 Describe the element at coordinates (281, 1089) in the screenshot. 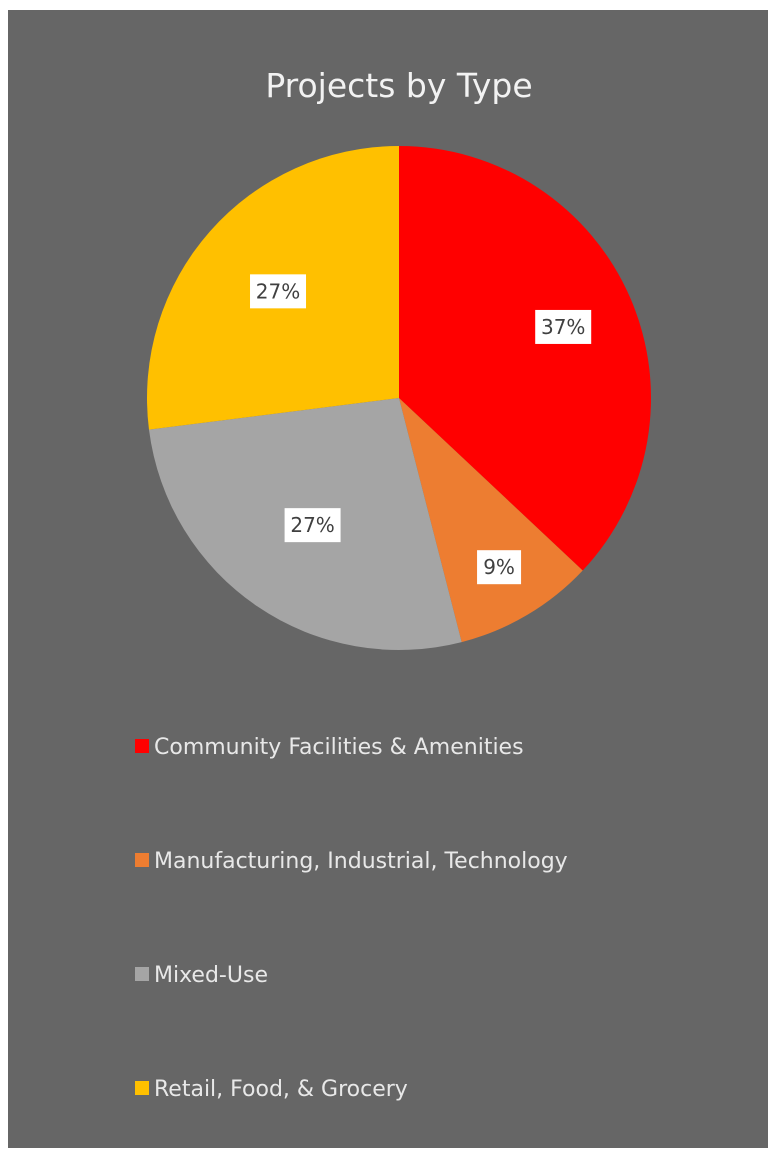

I see `legend-label: Retail, Food, & Grocery` at that location.